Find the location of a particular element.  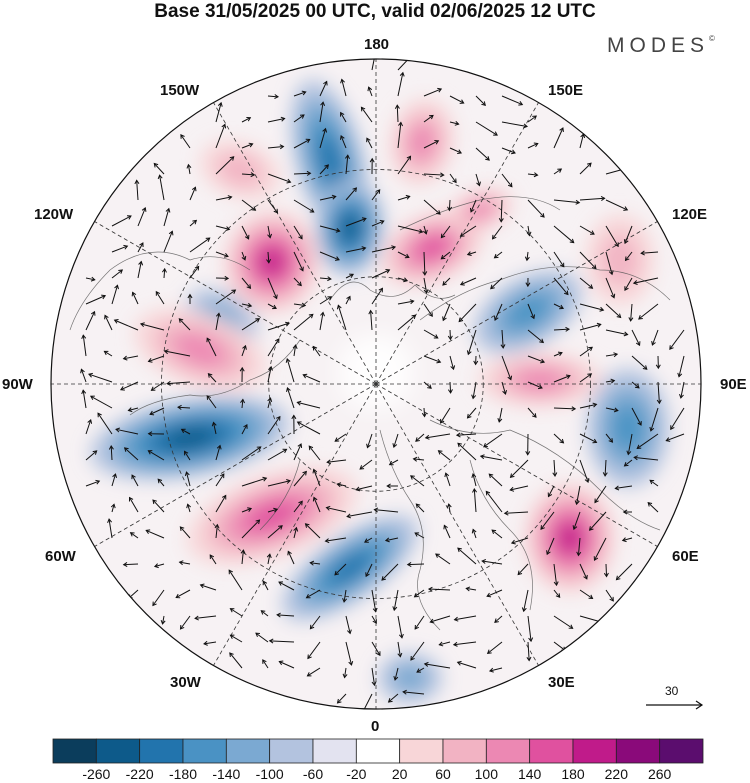

modes-logo: MODES© is located at coordinates (661, 46).